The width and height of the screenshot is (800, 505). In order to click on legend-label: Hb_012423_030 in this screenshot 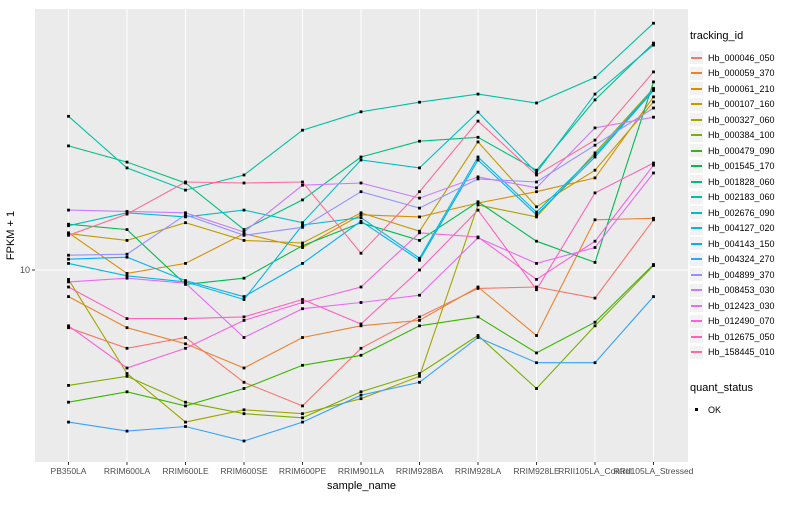, I will do `click(741, 305)`.